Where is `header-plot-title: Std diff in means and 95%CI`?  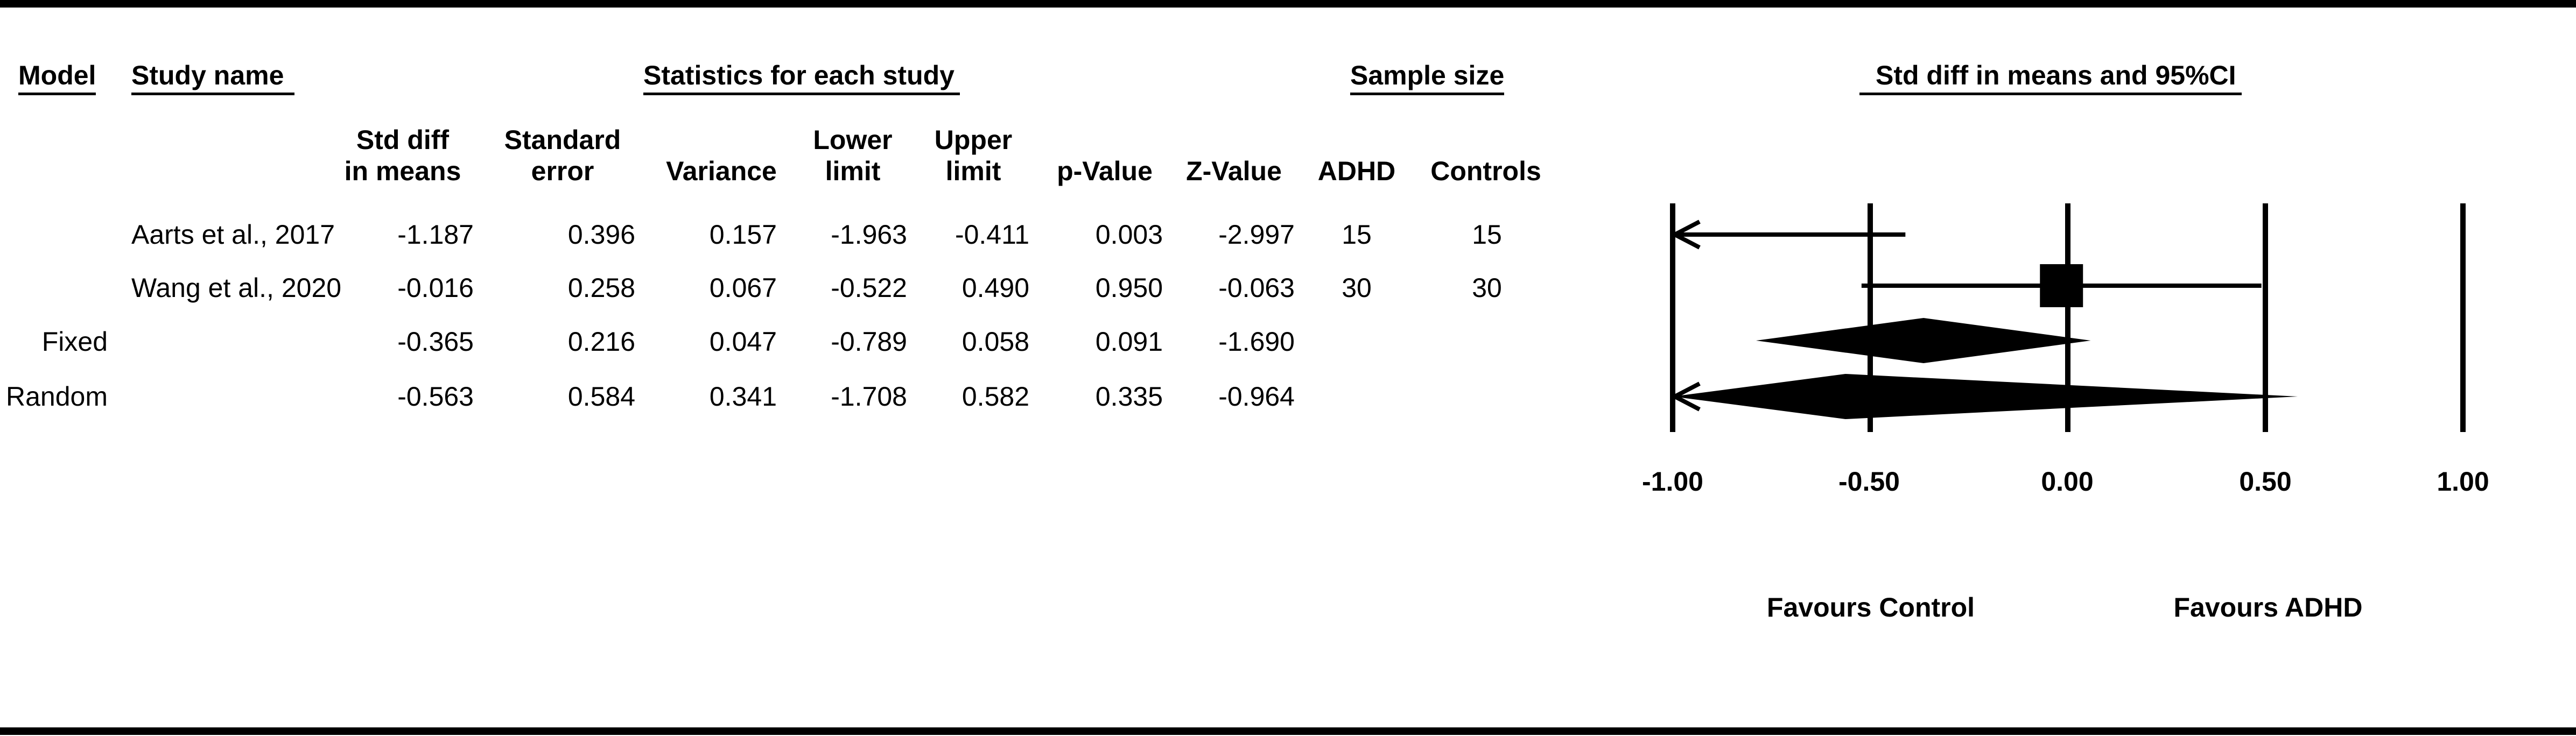 header-plot-title: Std diff in means and 95%CI is located at coordinates (2050, 77).